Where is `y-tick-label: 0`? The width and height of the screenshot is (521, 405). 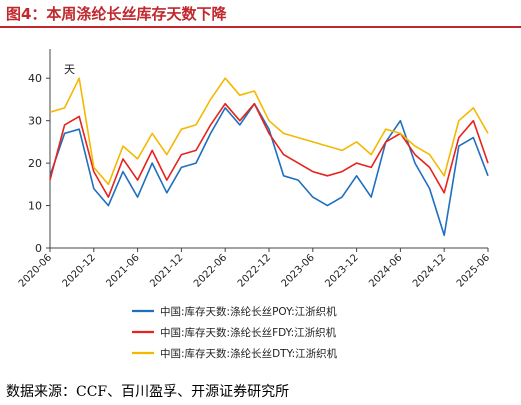 y-tick-label: 0 is located at coordinates (38, 248).